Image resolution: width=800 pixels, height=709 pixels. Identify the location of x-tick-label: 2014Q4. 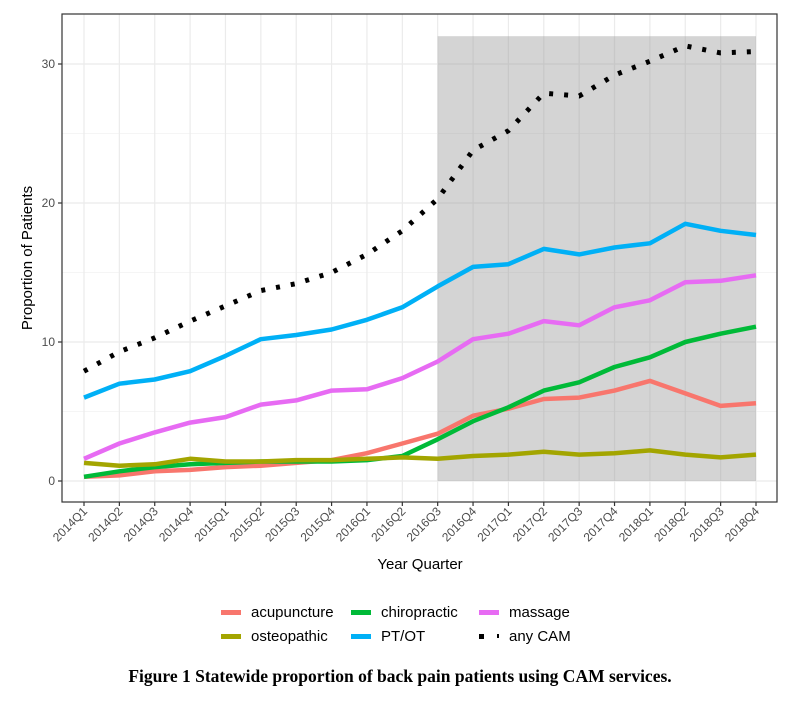
(176, 524).